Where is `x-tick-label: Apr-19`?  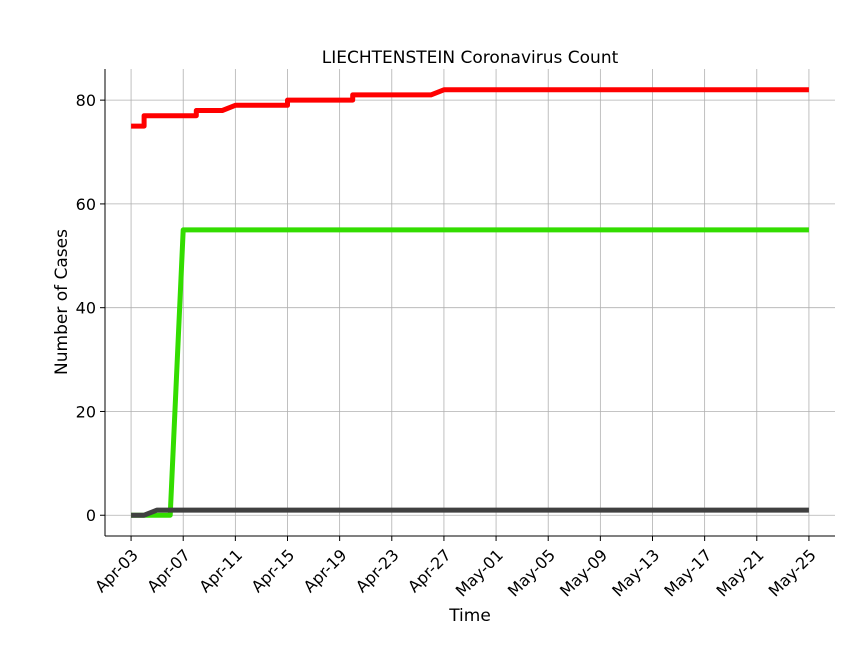
x-tick-label: Apr-19 is located at coordinates (325, 570).